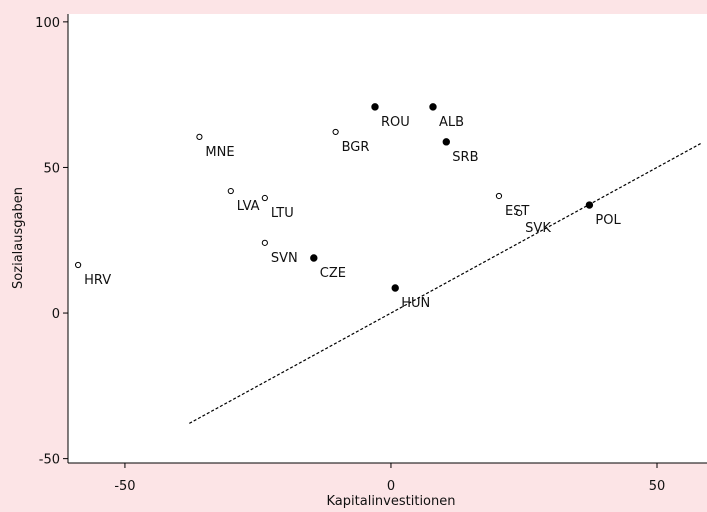 The image size is (707, 512). What do you see at coordinates (284, 258) in the screenshot?
I see `point-label: SVN` at bounding box center [284, 258].